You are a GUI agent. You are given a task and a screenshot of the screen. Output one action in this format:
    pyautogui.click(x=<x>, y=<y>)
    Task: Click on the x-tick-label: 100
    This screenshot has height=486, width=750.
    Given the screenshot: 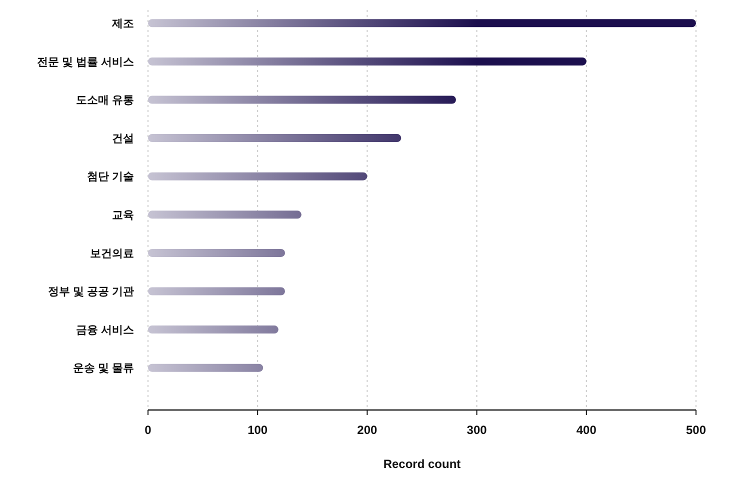 What is the action you would take?
    pyautogui.click(x=258, y=430)
    